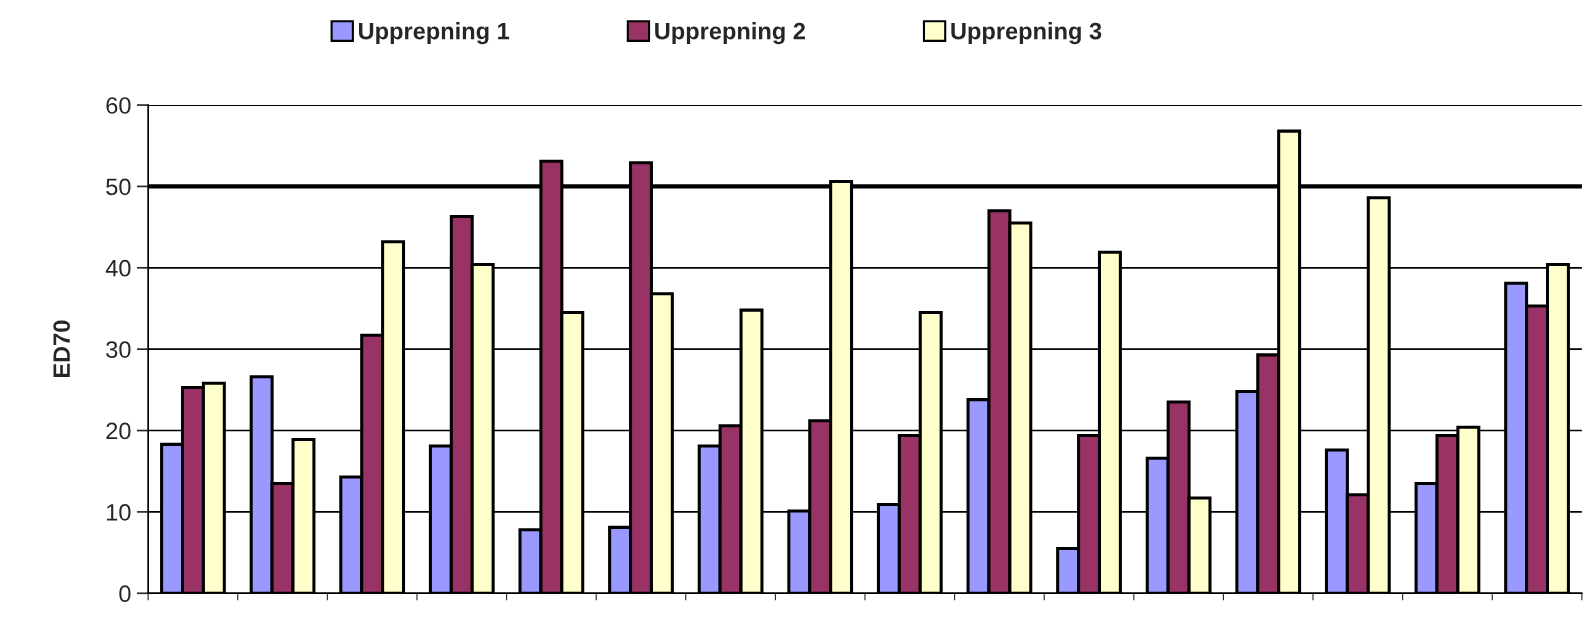 The height and width of the screenshot is (618, 1593). What do you see at coordinates (118, 187) in the screenshot?
I see `y-tick-label: 50` at bounding box center [118, 187].